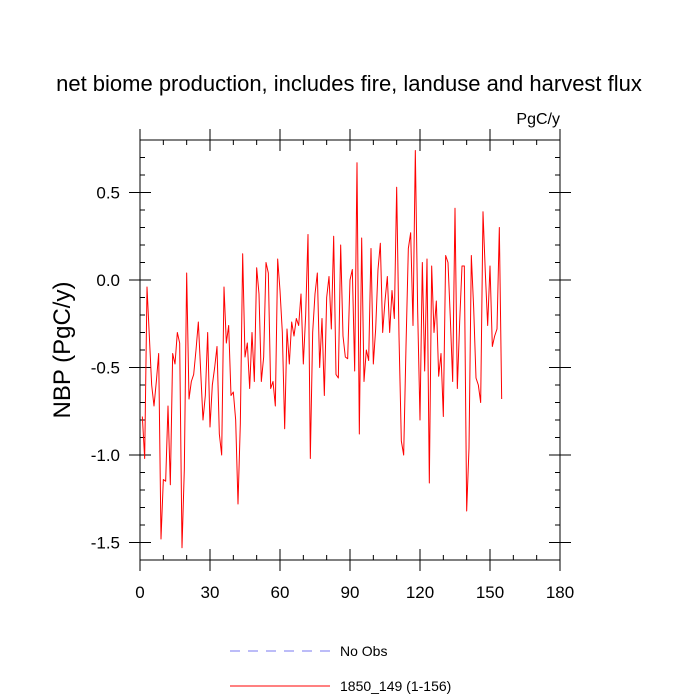 This screenshot has width=700, height=700. Describe the element at coordinates (105, 543) in the screenshot. I see `y-tick-label: -1.5` at that location.